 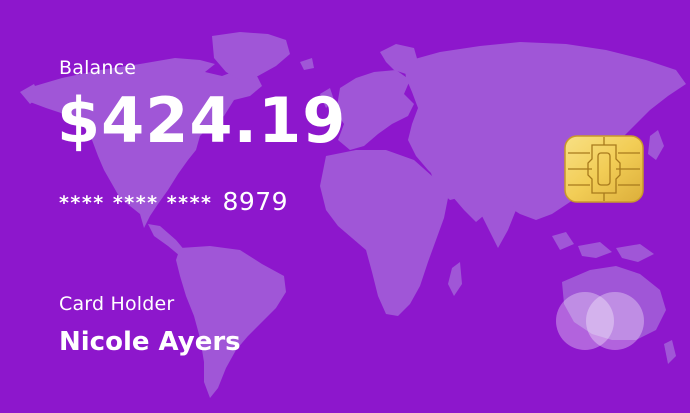 I want to click on card-brand-logo, so click(x=600, y=321).